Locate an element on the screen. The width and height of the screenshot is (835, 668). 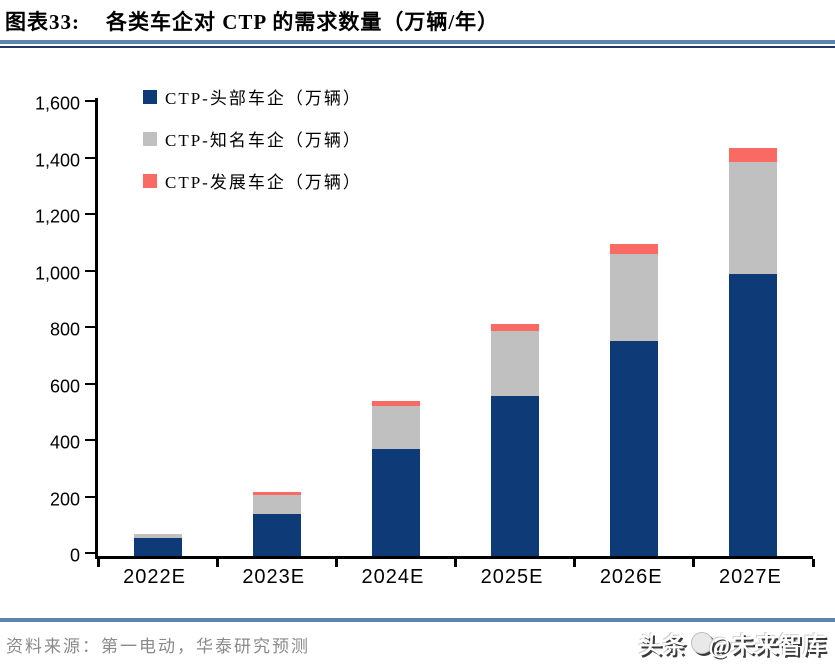
y-axis-tick-label: 400 is located at coordinates (64, 442).